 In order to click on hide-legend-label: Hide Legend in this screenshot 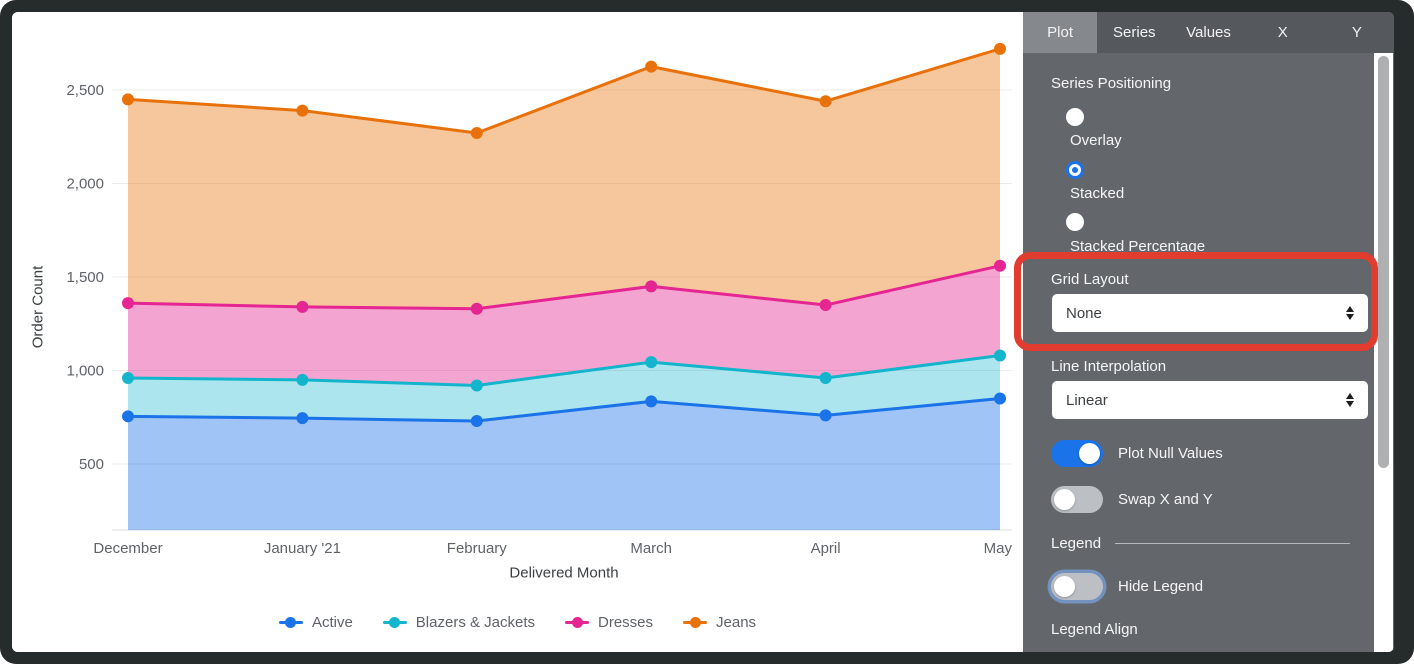, I will do `click(1161, 586)`.